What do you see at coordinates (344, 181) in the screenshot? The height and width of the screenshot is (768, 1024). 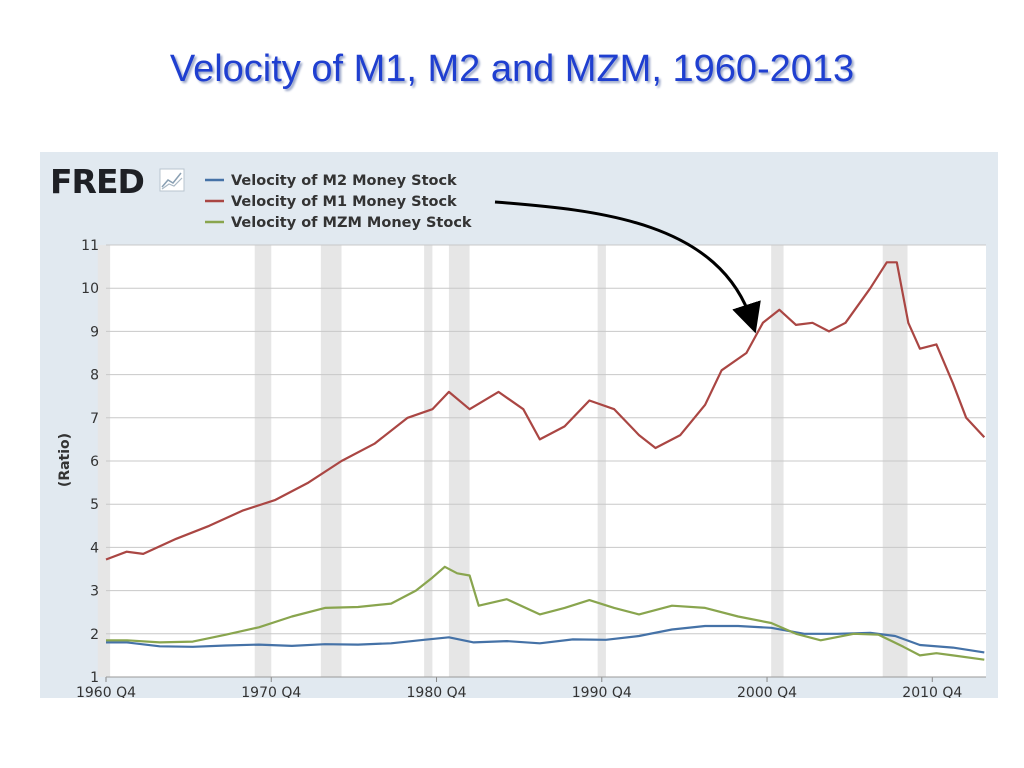 I see `legend-label-m2: Velocity of M2 Money Stock` at bounding box center [344, 181].